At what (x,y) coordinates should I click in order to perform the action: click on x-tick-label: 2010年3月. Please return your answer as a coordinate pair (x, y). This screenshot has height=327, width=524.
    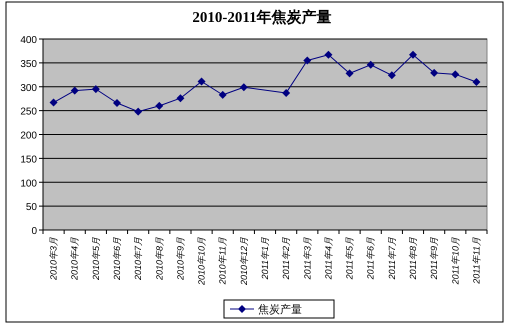
    Looking at the image, I should click on (53, 259).